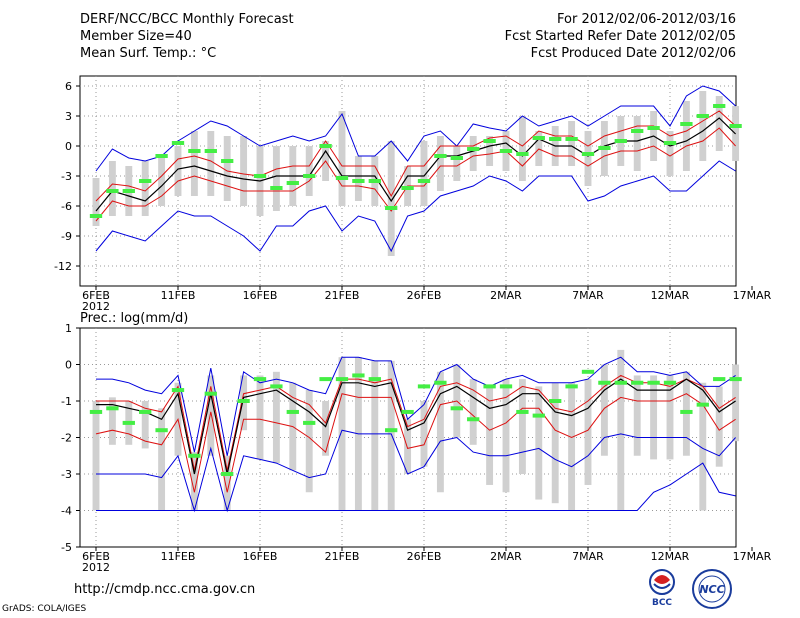 This screenshot has height=618, width=800. I want to click on temp-p75-line, so click(415, 156).